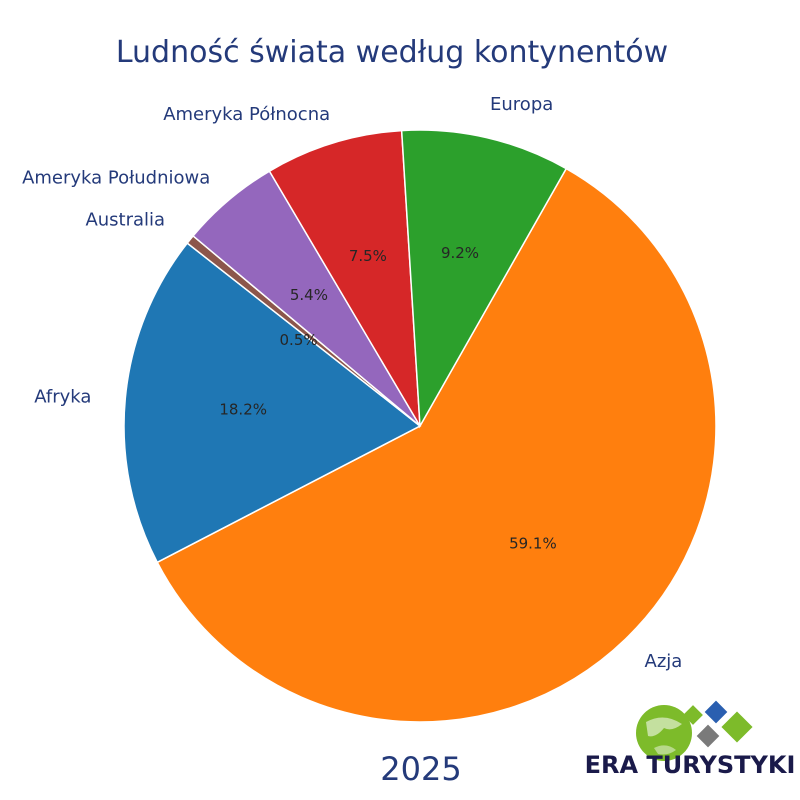 The height and width of the screenshot is (800, 800). I want to click on slice-label-australia: Australia, so click(125, 220).